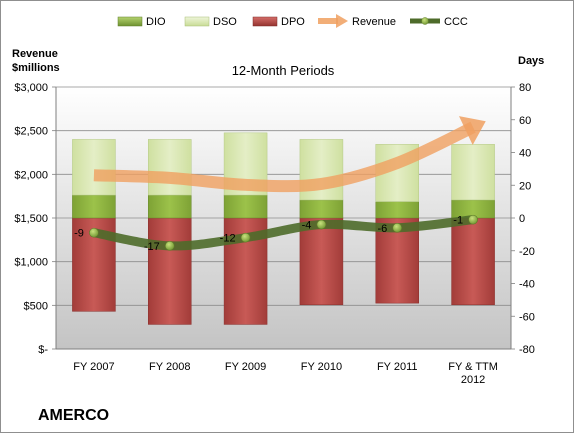 The image size is (574, 433). I want to click on ccc-data-label: -9, so click(79, 234).